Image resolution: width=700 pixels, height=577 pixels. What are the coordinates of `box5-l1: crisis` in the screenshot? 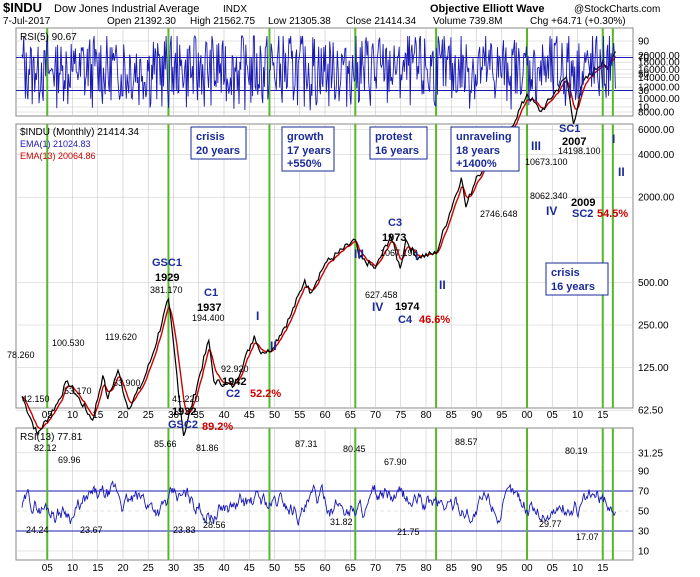 It's located at (565, 273).